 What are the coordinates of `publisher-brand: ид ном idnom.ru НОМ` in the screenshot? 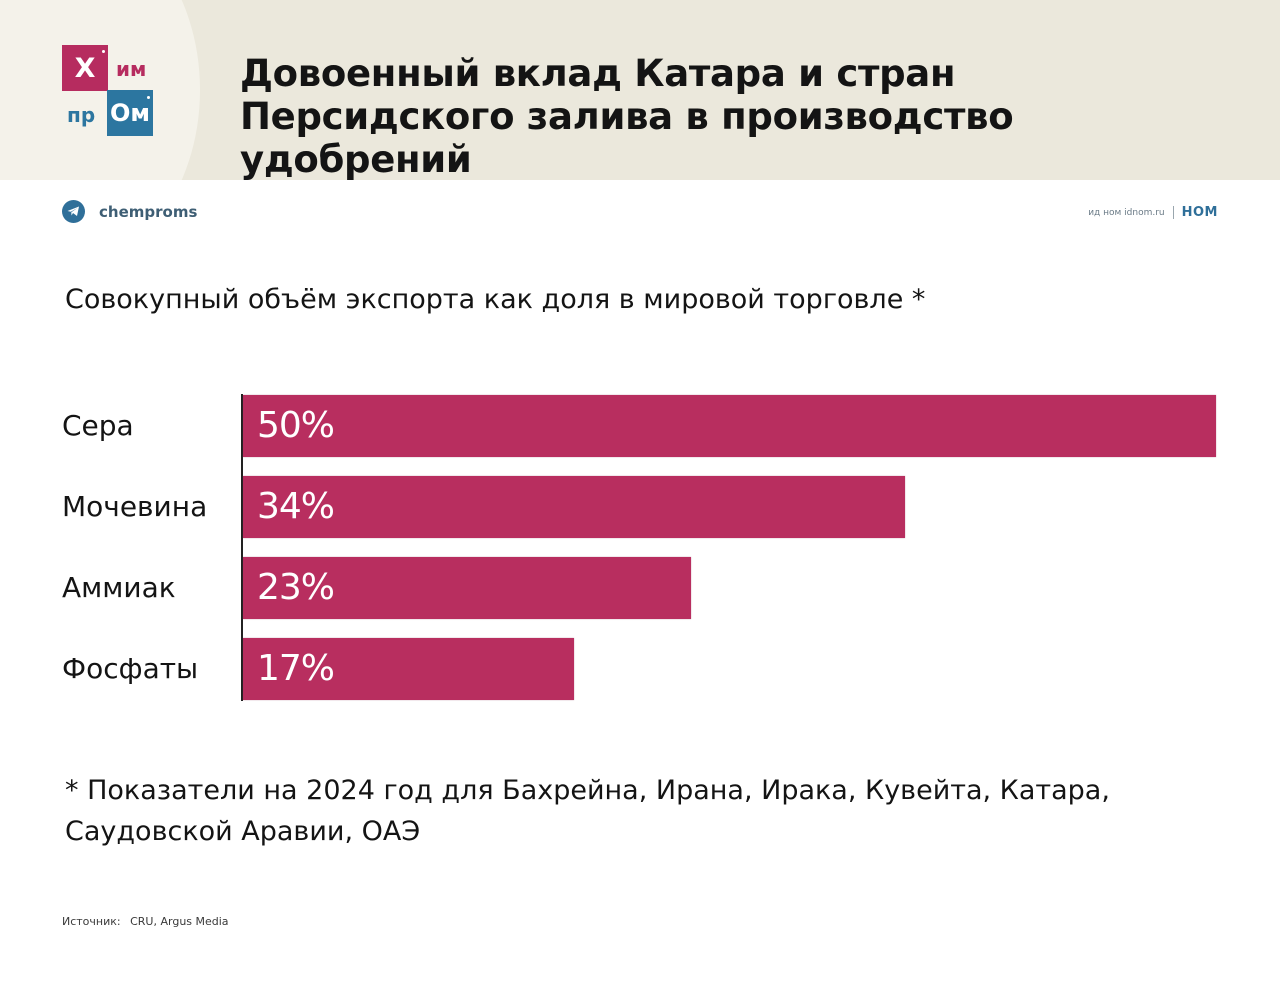 It's located at (1153, 212).